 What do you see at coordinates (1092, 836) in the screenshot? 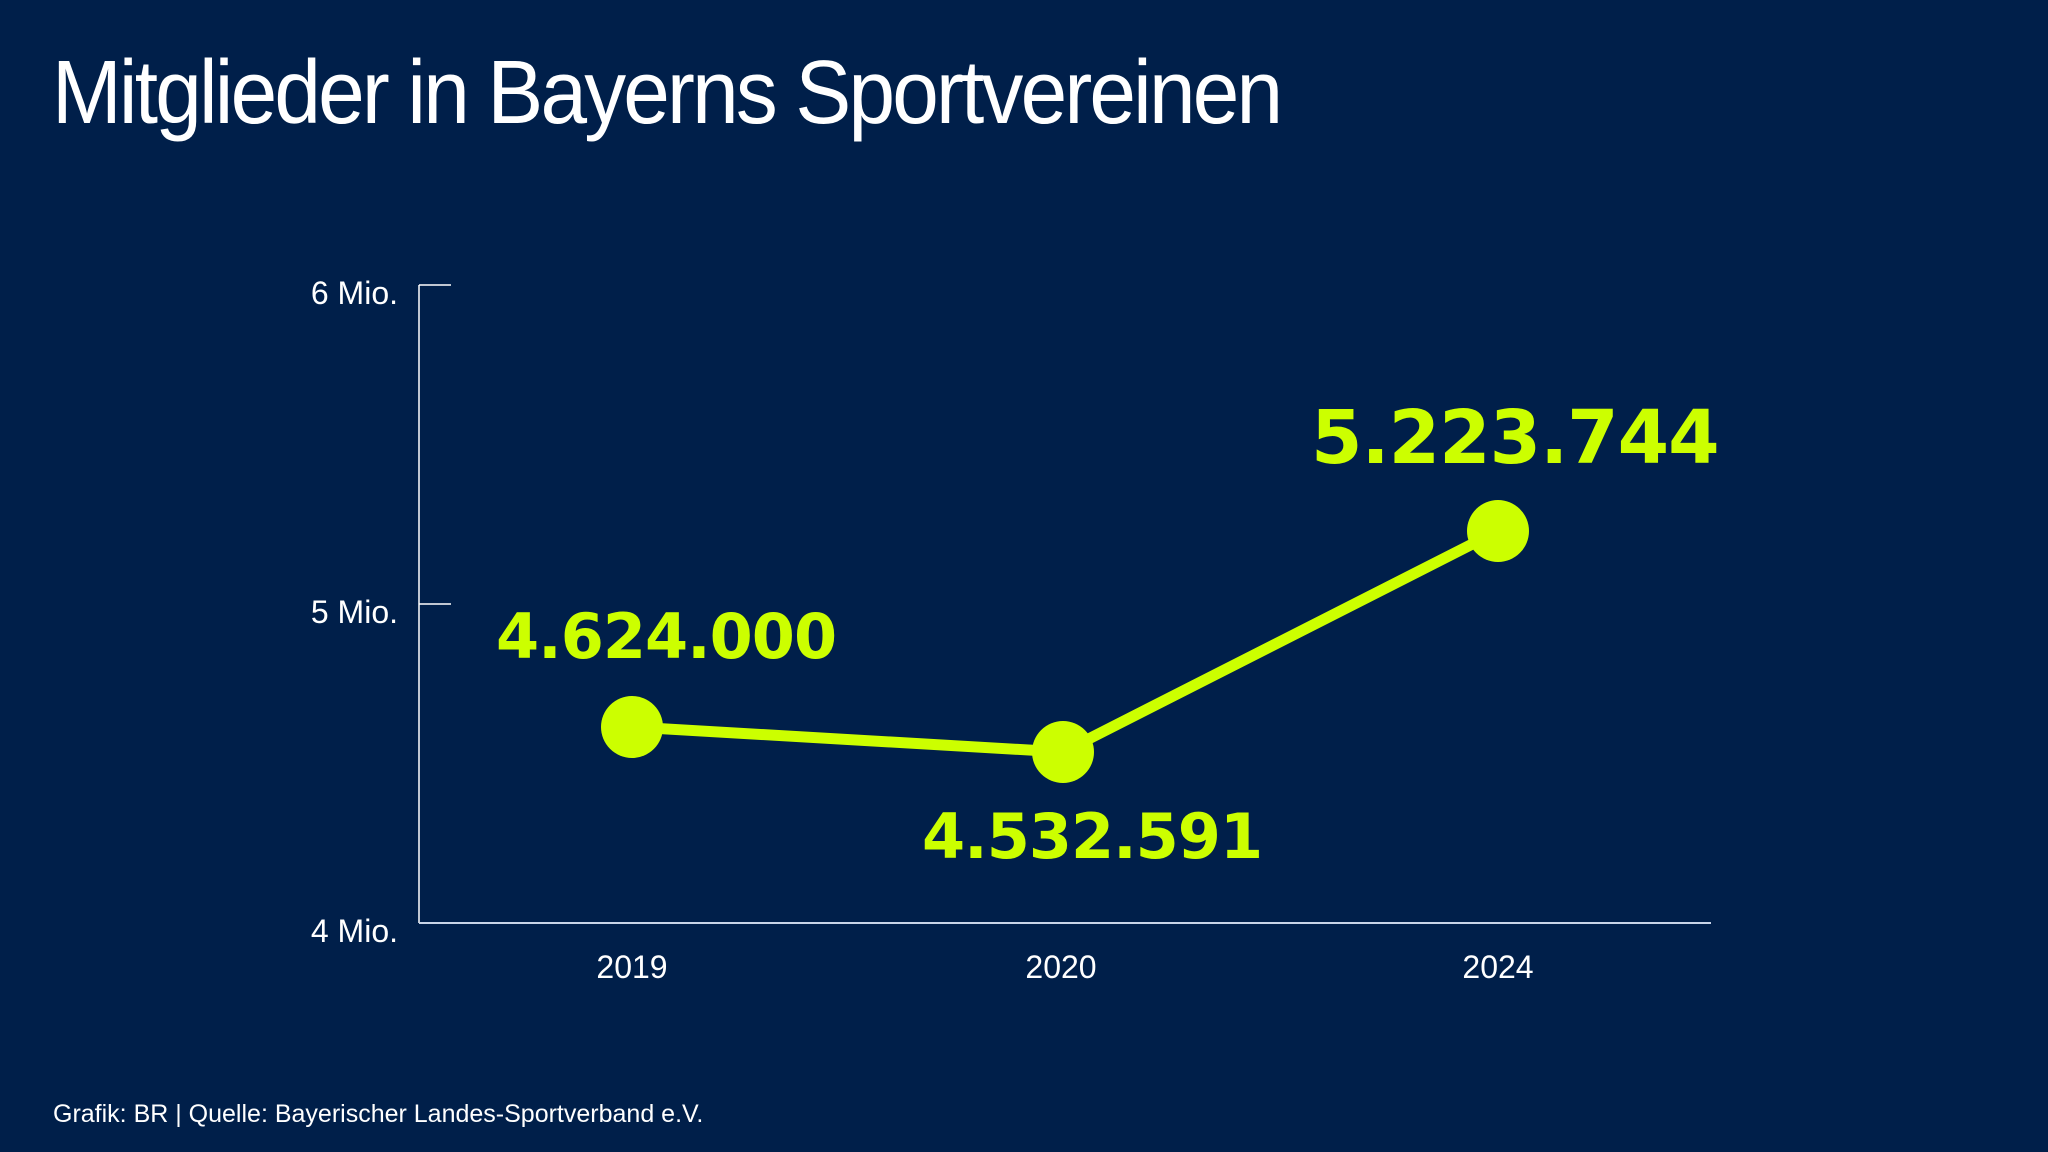
I see `data-label-2020: 4.532.591` at bounding box center [1092, 836].